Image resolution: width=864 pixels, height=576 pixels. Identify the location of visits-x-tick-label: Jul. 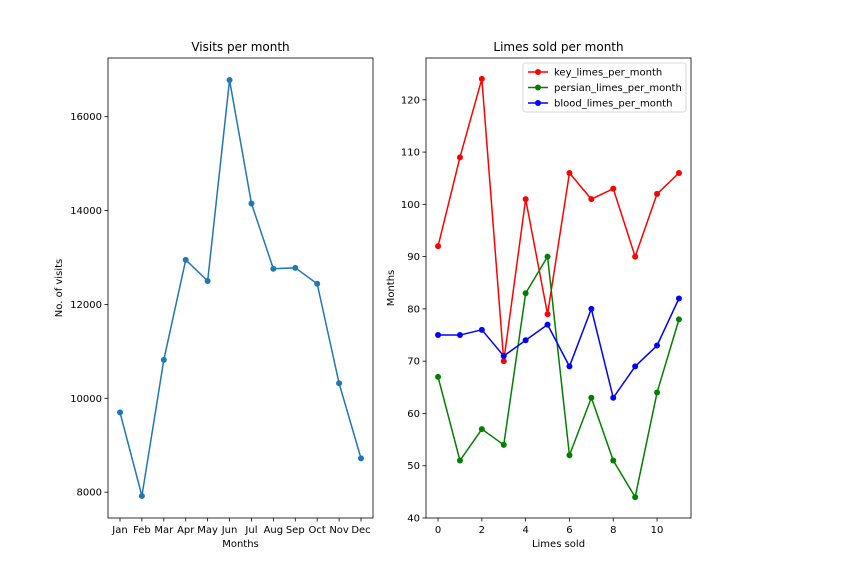
(250, 530).